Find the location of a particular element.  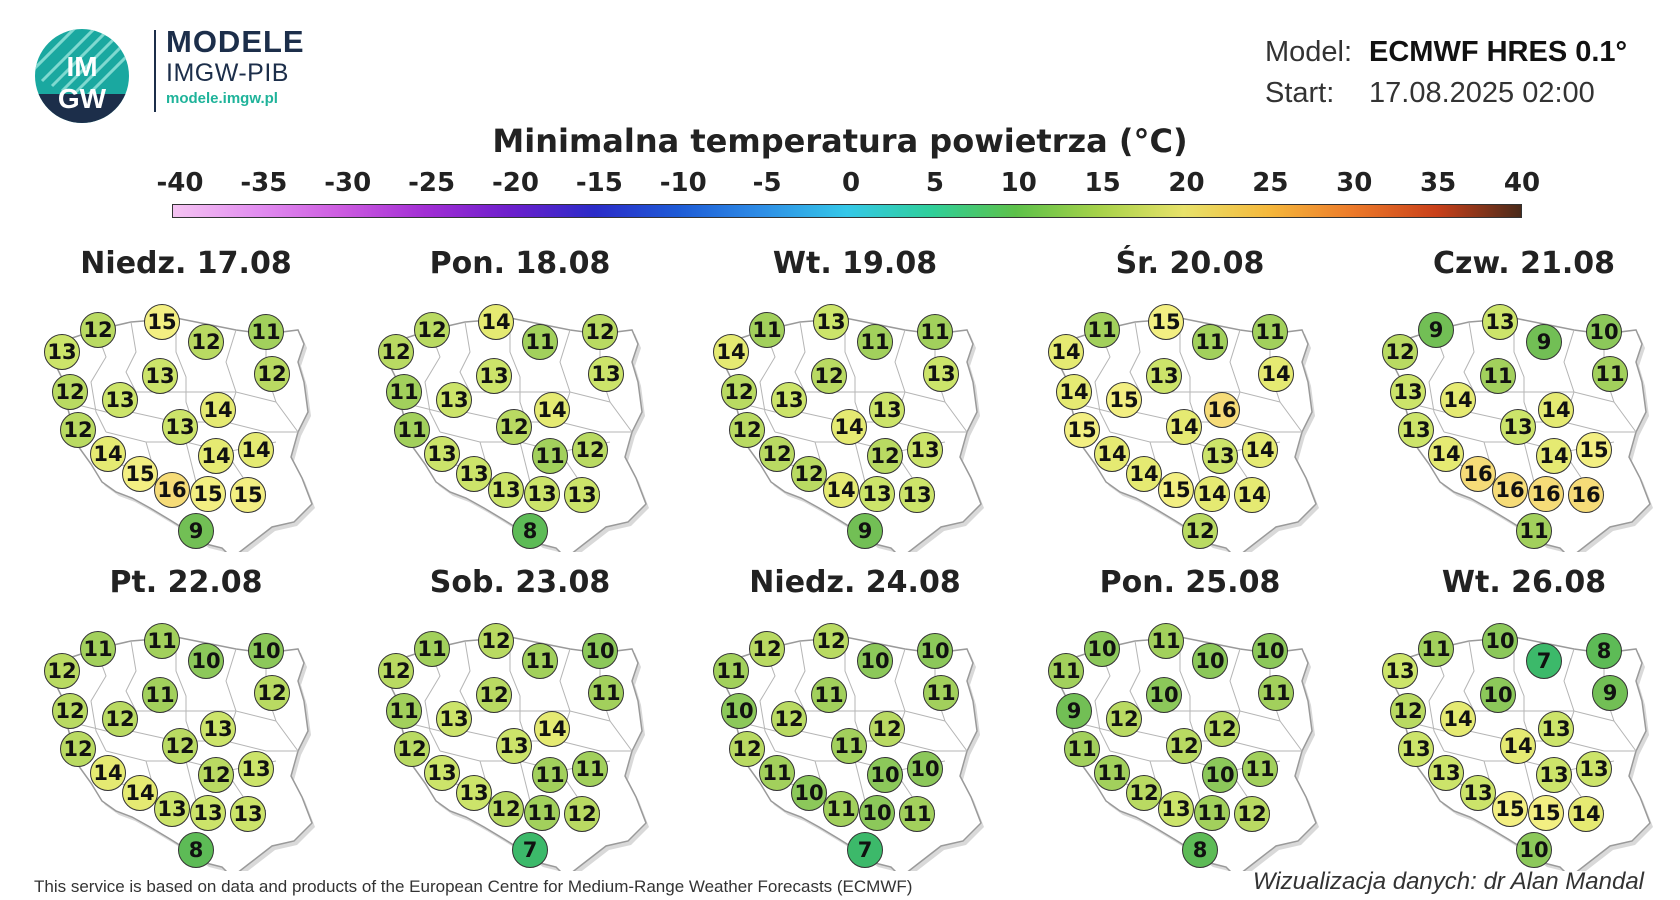

panel-date: Niedz. 24.08 is located at coordinates (855, 582).